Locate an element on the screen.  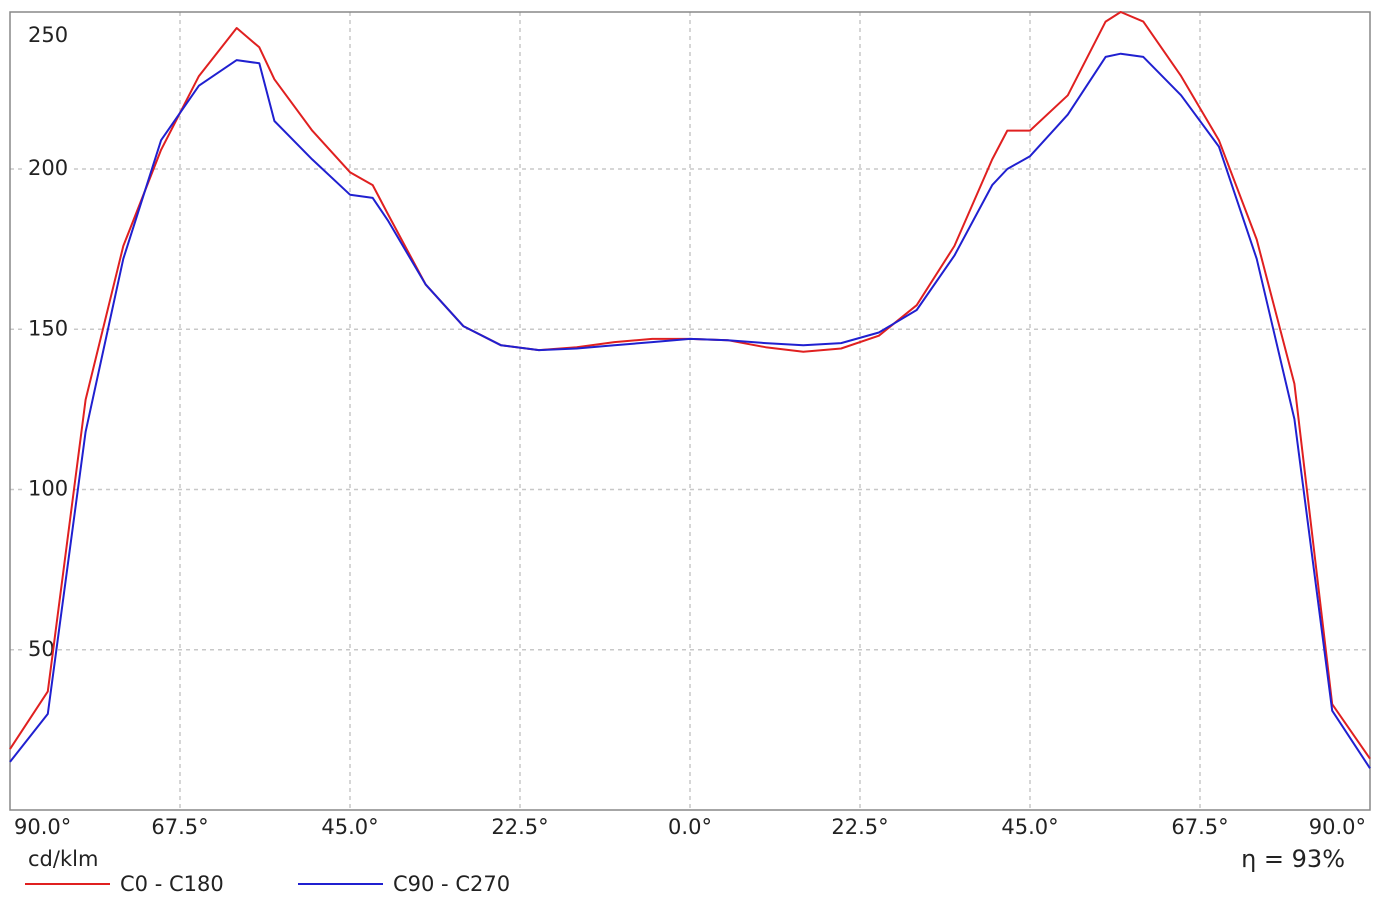
annotation: η = 93% is located at coordinates (1293, 859).